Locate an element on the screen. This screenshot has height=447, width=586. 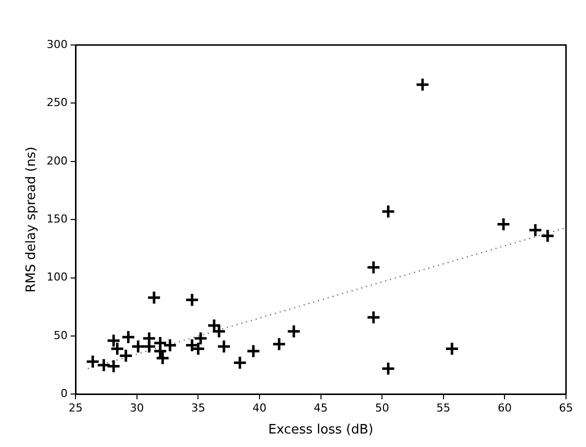
y-tick-label: 50 is located at coordinates (61, 335).